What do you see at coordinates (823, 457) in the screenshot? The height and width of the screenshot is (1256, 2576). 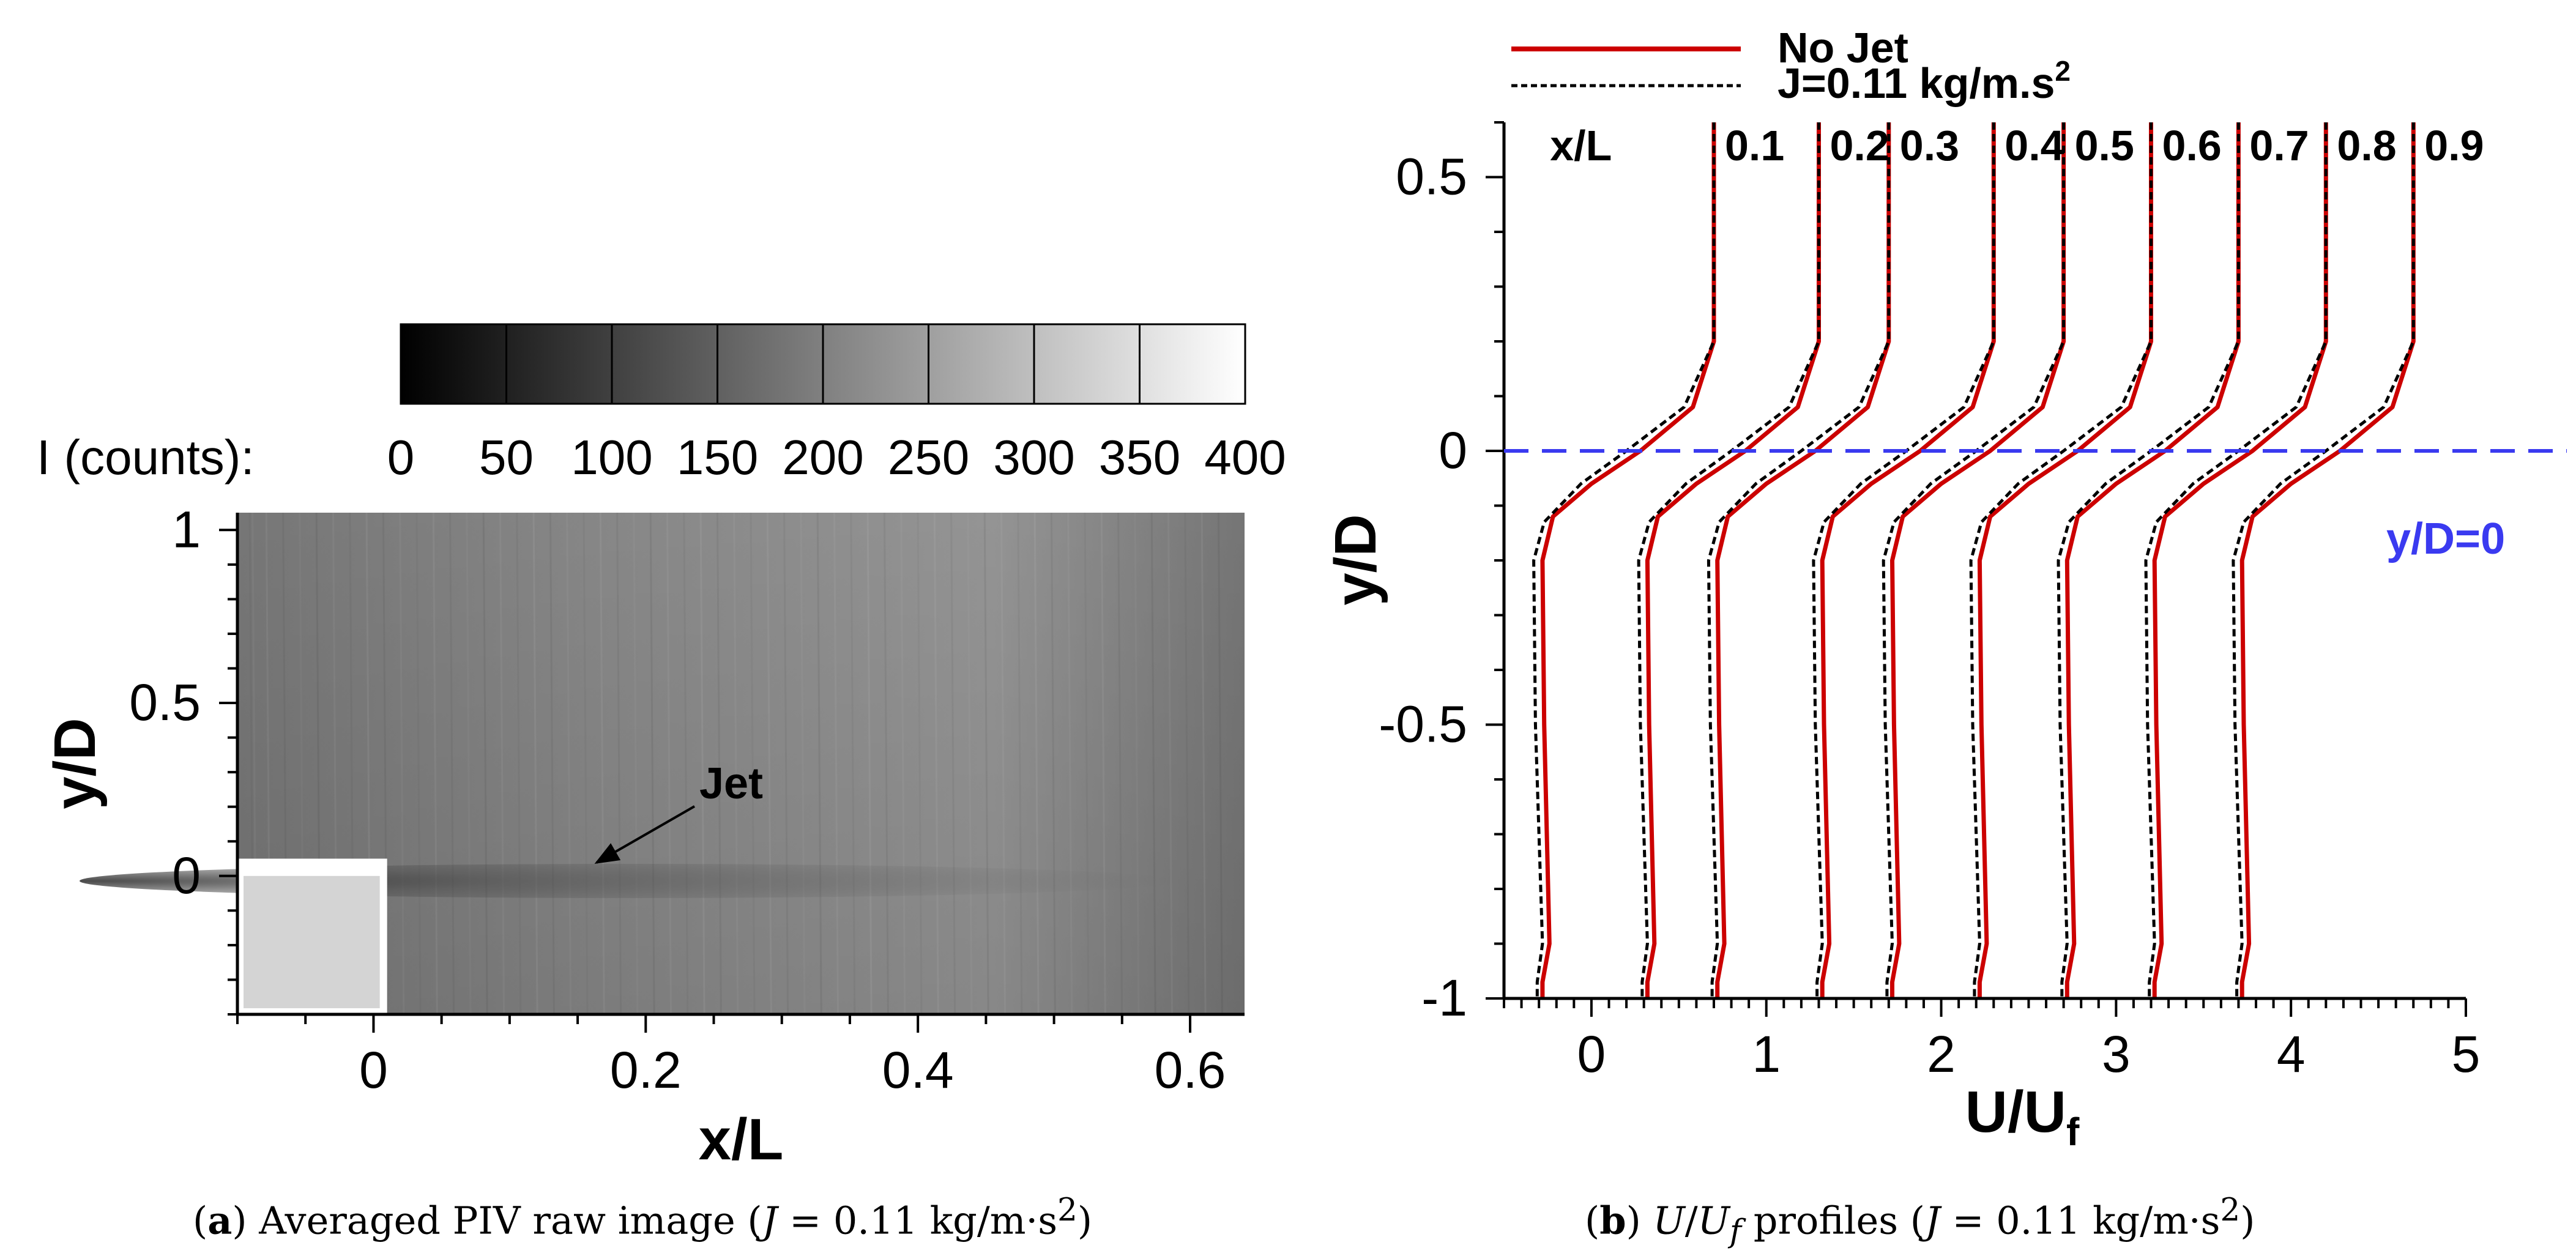 I see `colorbar-tick-label: 200` at bounding box center [823, 457].